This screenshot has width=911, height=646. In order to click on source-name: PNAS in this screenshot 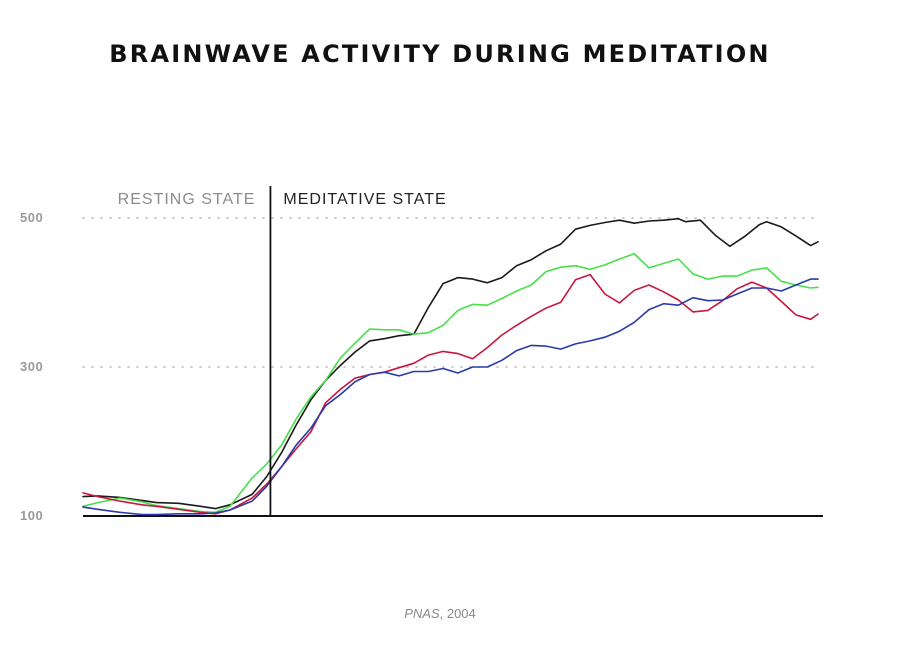, I will do `click(422, 613)`.